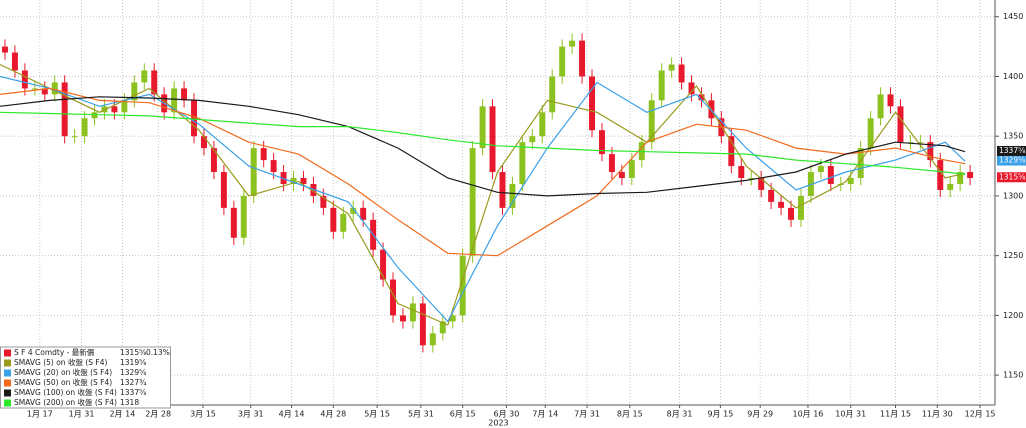 The image size is (1026, 428). What do you see at coordinates (587, 414) in the screenshot?
I see `x-tick-label: 7月 31` at bounding box center [587, 414].